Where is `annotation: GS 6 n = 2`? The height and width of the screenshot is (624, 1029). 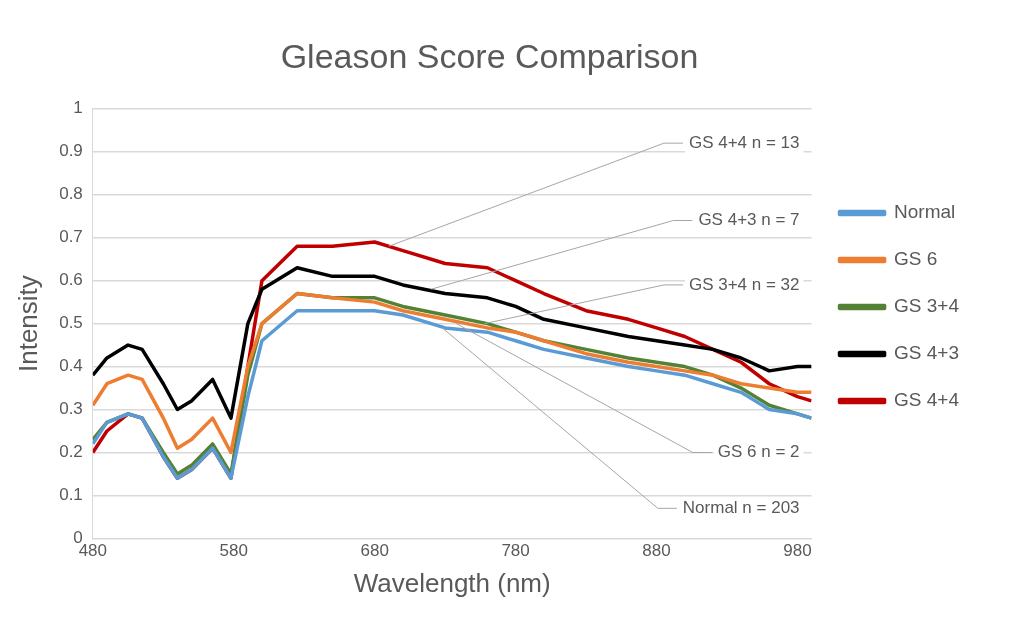
annotation: GS 6 n = 2 is located at coordinates (758, 452).